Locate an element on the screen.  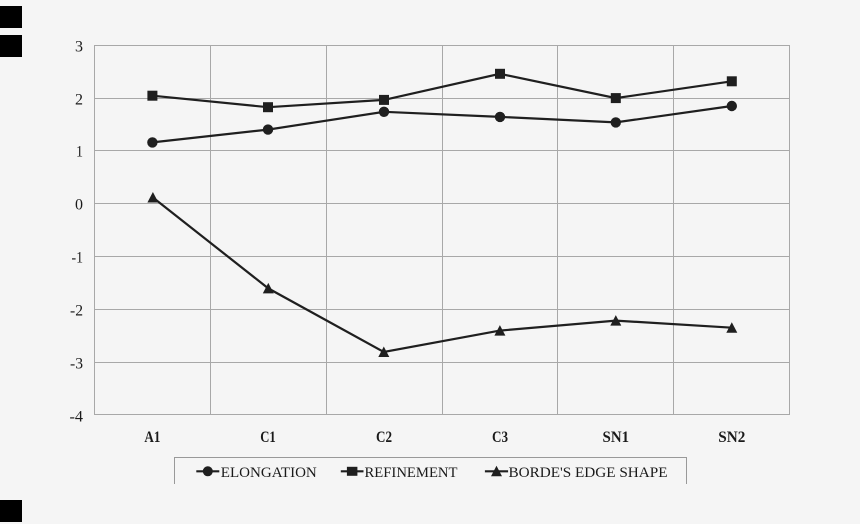
svg-text: -3 is located at coordinates (76, 363).